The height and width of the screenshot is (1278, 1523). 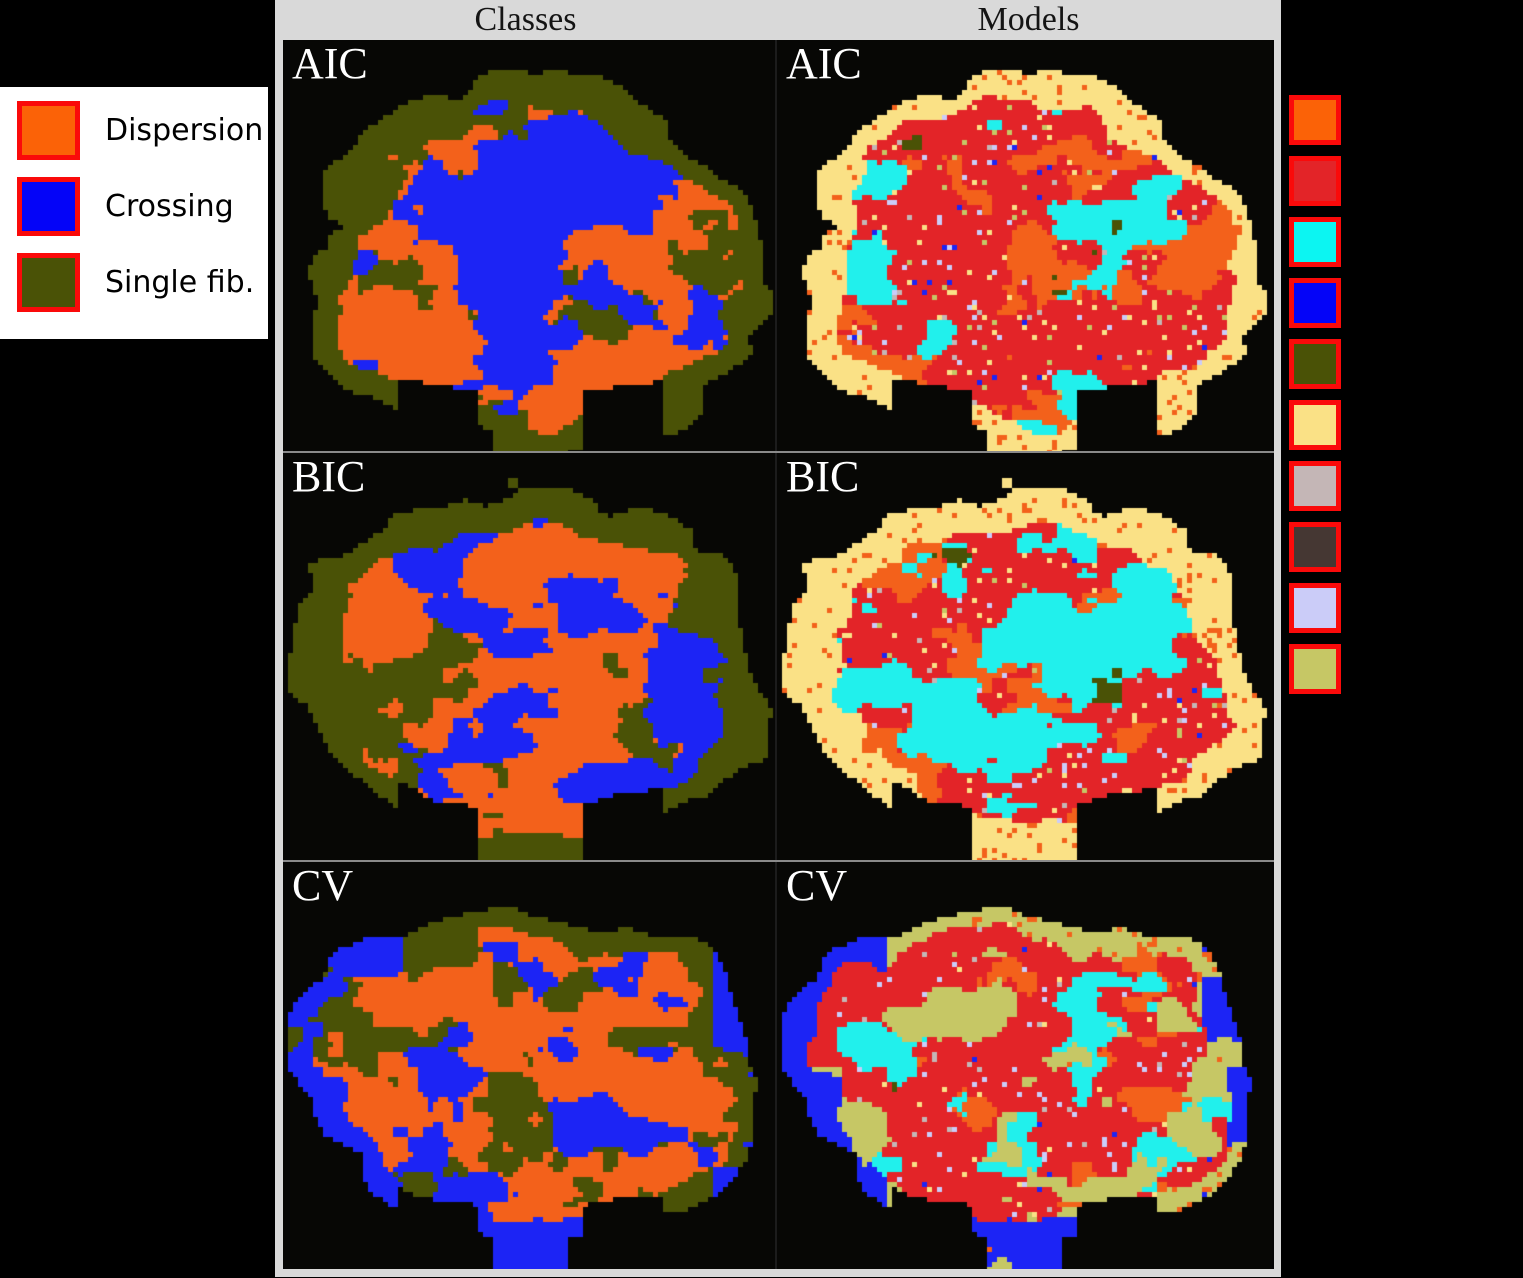 I want to click on panel-label-classes-bic: BIC, so click(x=329, y=477).